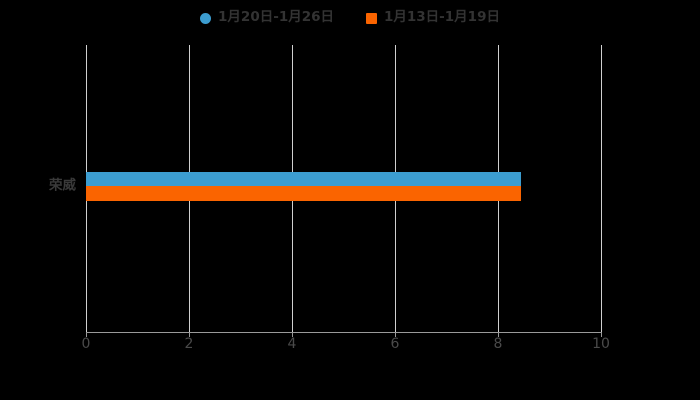 The height and width of the screenshot is (400, 700). I want to click on legend-label-series-1: 1月20日-1月26日, so click(276, 17).